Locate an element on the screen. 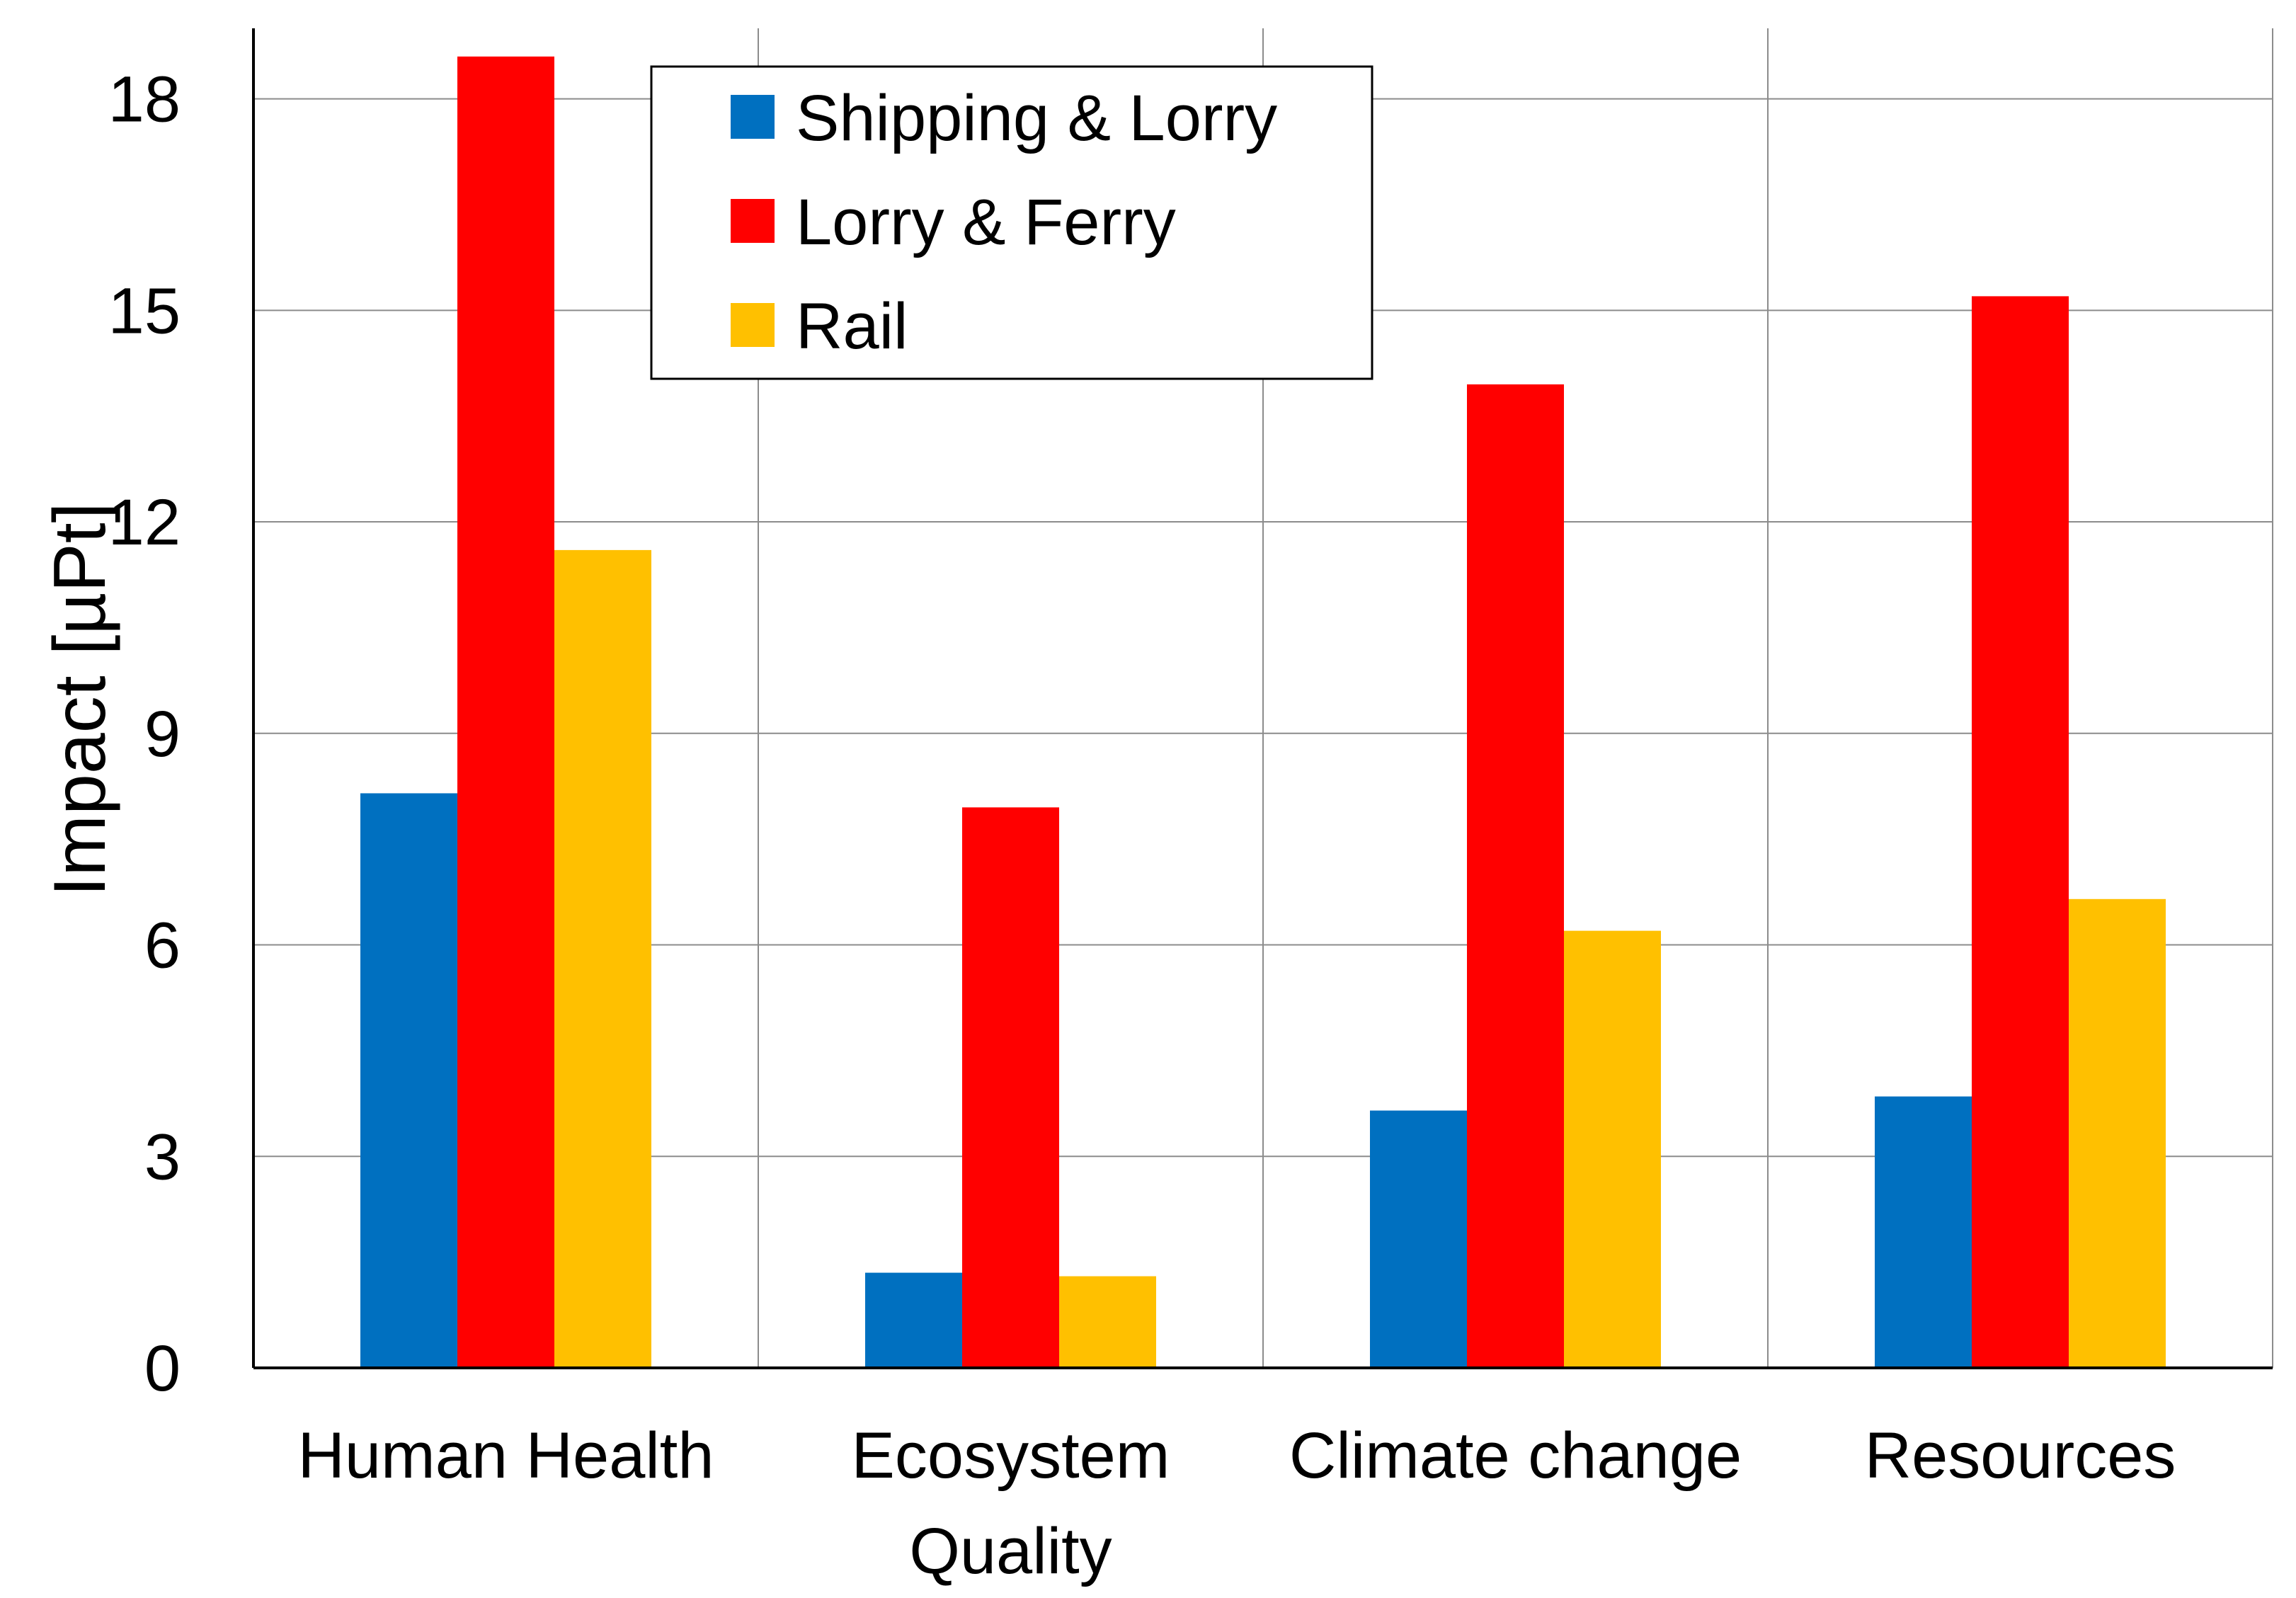 The width and height of the screenshot is (2296, 1598). legend: Shipping & Lorry Lorry & Ferry Rail is located at coordinates (1011, 222).